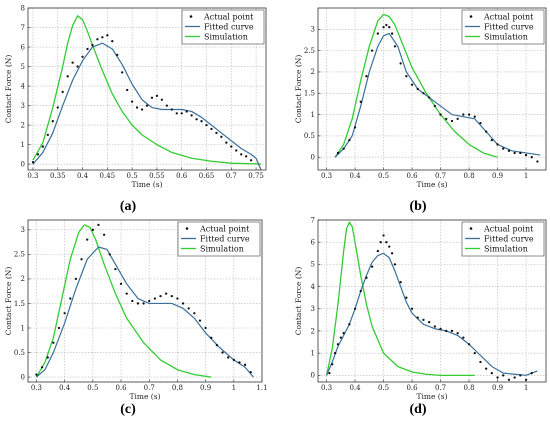 This screenshot has height=422, width=550. I want to click on y-tick-label: 0, so click(313, 376).